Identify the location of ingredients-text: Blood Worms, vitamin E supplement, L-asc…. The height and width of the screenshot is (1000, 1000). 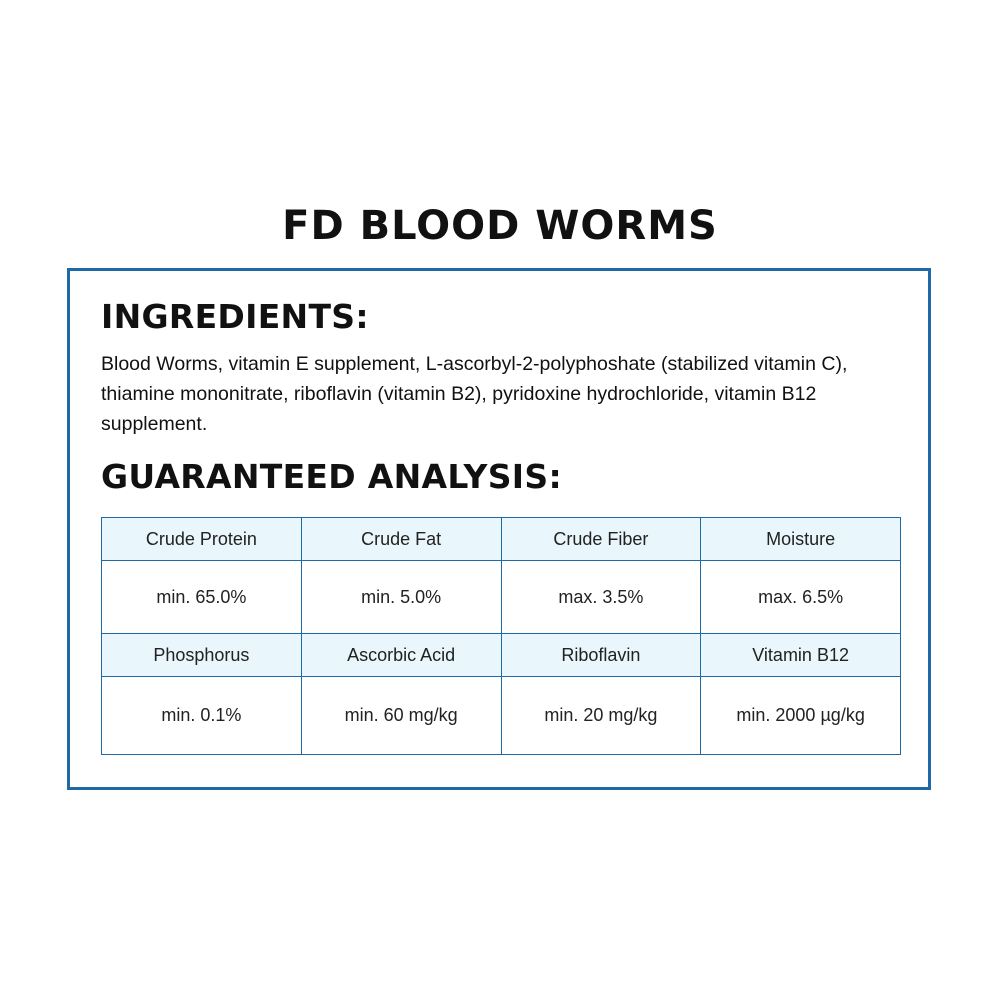
(474, 394).